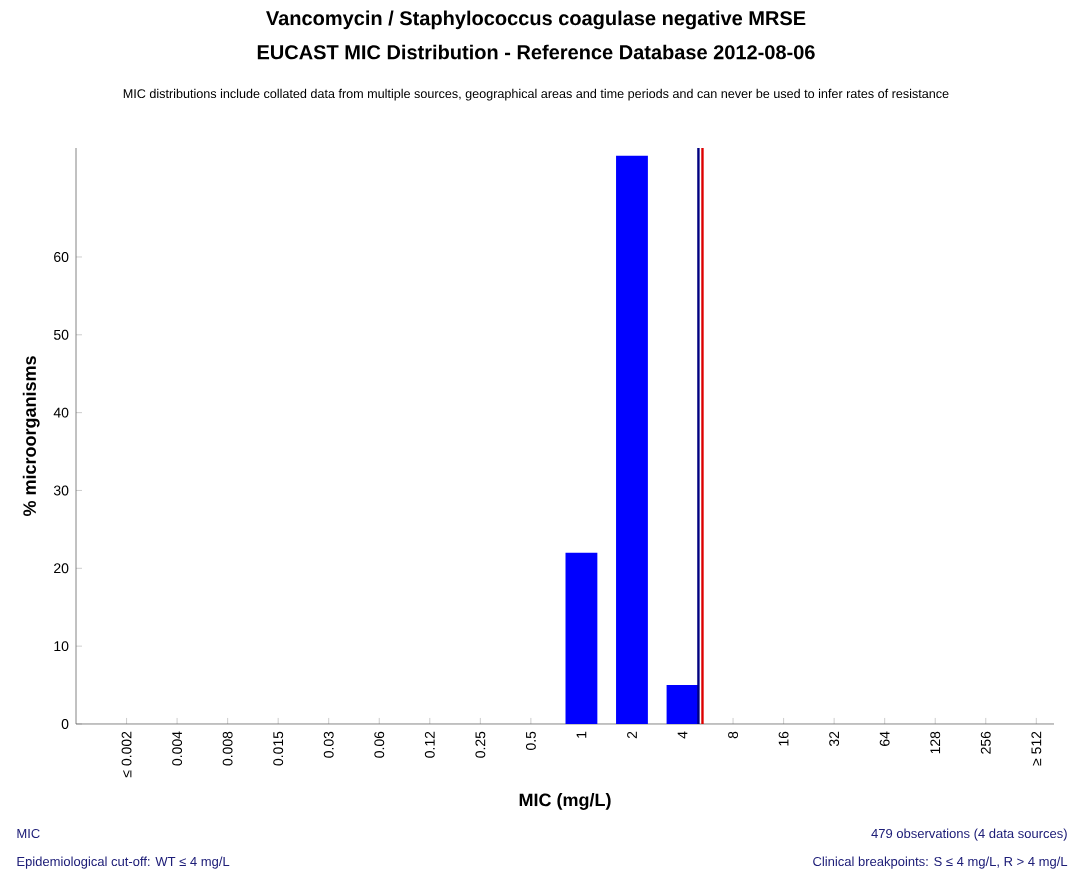 The height and width of the screenshot is (892, 1072). I want to click on chart-subtitle: EUCAST MIC Distribution - Reference Database 2012-08-06, so click(536, 52).